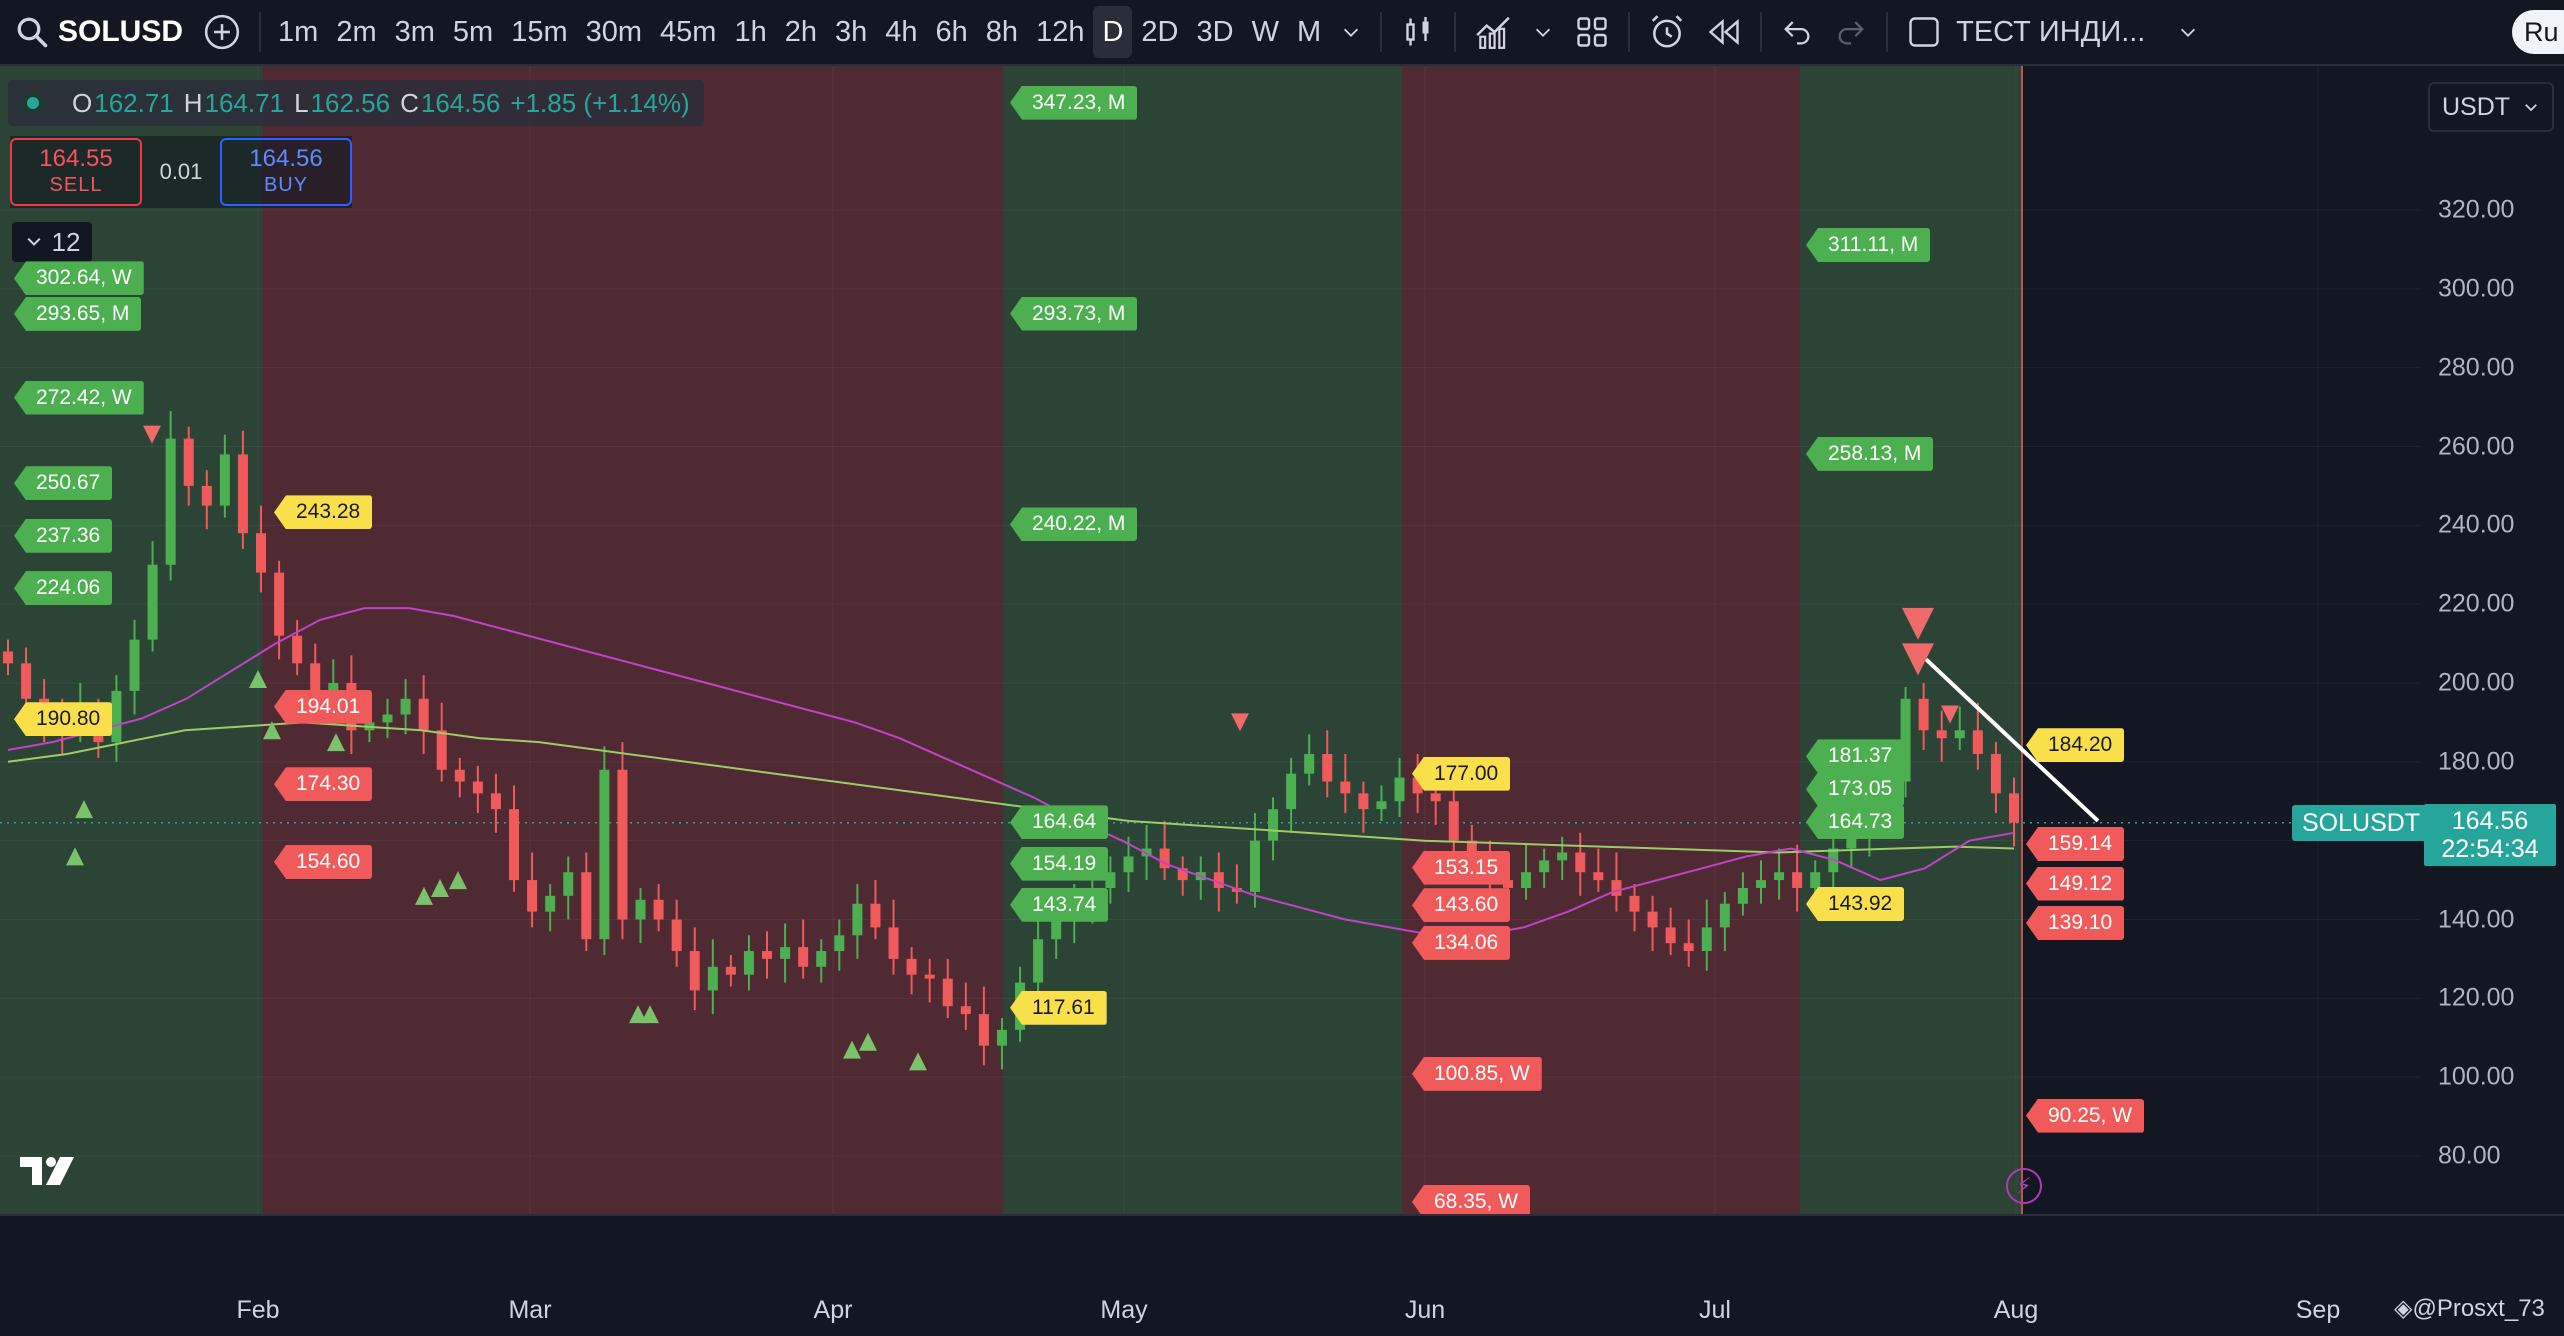  What do you see at coordinates (2538, 32) in the screenshot?
I see `language-button: Ru` at bounding box center [2538, 32].